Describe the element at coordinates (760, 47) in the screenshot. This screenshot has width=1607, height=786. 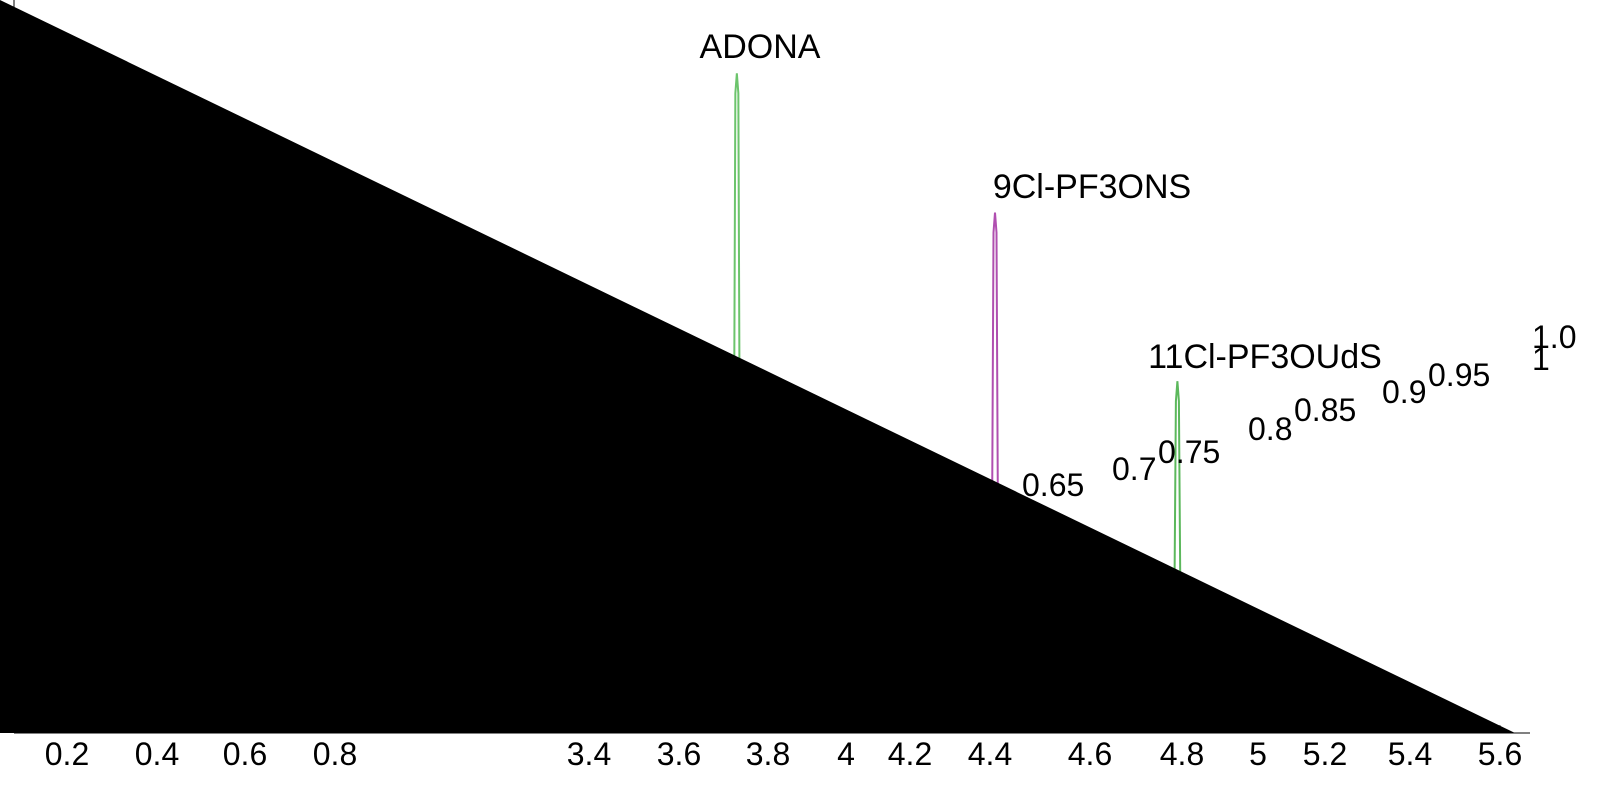
I see `peak-label: ADONA` at that location.